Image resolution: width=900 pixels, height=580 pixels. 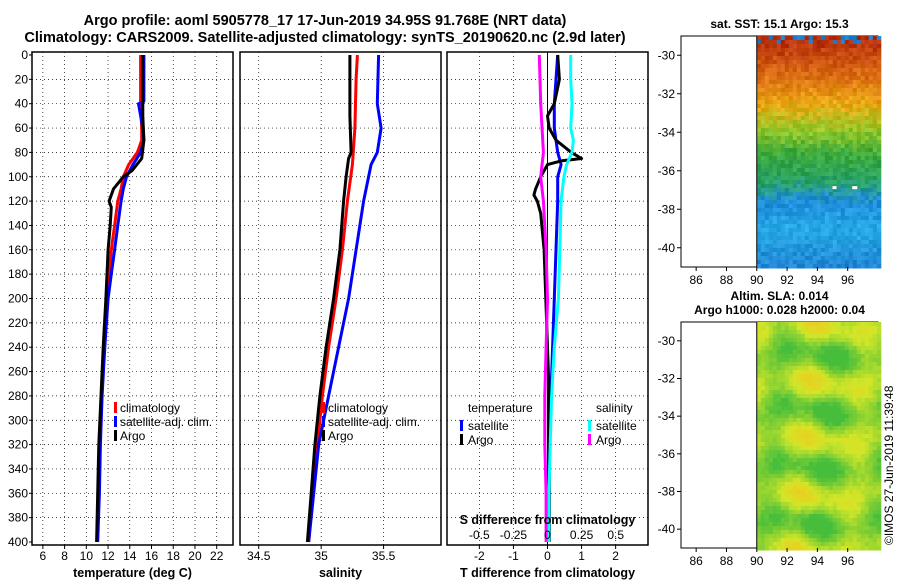 I want to click on salinity-xlabel: salinity, so click(x=340, y=573).